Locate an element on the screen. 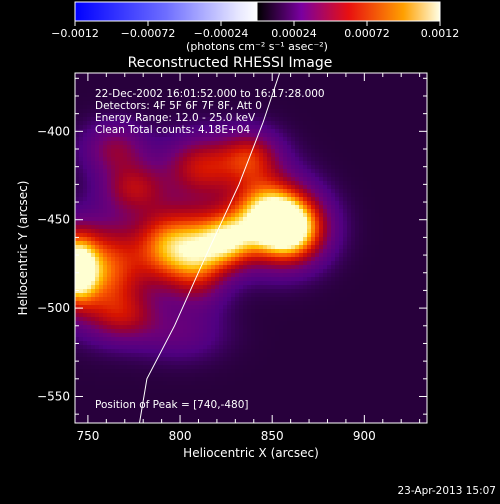 Image resolution: width=500 pixels, height=504 pixels. info-total-counts: Clean Total counts: 4.18E+04 is located at coordinates (172, 130).